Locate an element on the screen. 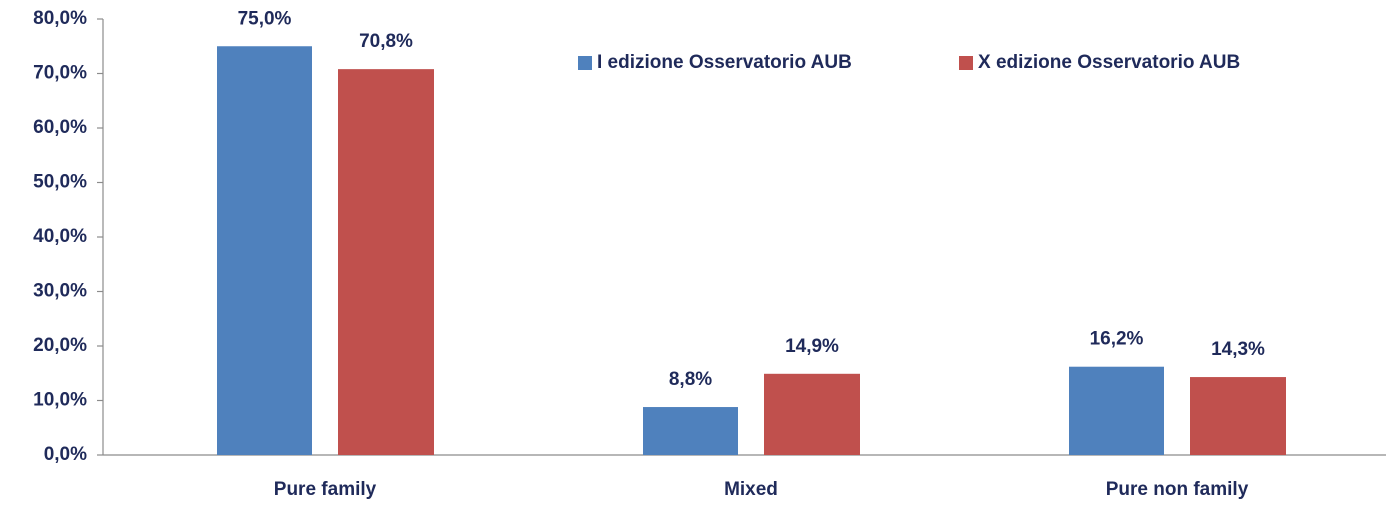 The image size is (1388, 508). value-label: 16,2% is located at coordinates (1117, 339).